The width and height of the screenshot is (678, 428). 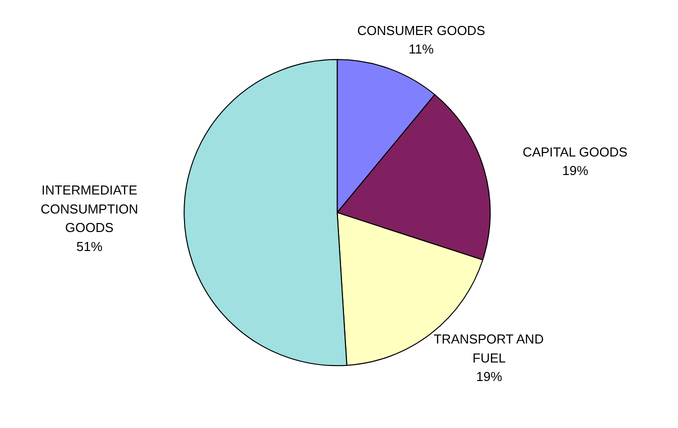 What do you see at coordinates (489, 349) in the screenshot?
I see `slice-label: TRANSPORT AND FUEL` at bounding box center [489, 349].